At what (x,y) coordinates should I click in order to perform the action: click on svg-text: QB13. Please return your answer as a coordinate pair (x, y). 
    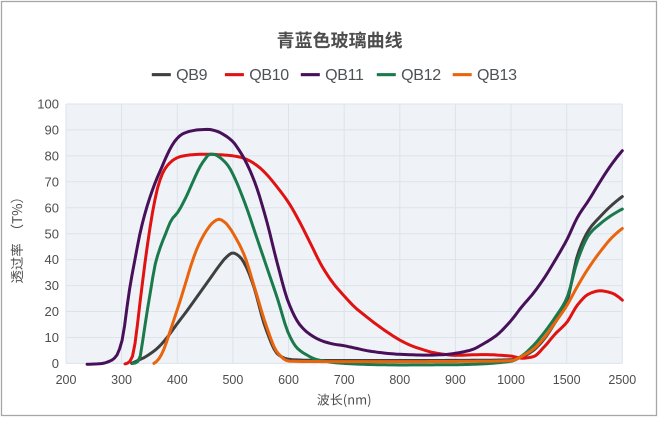
    Looking at the image, I should click on (497, 75).